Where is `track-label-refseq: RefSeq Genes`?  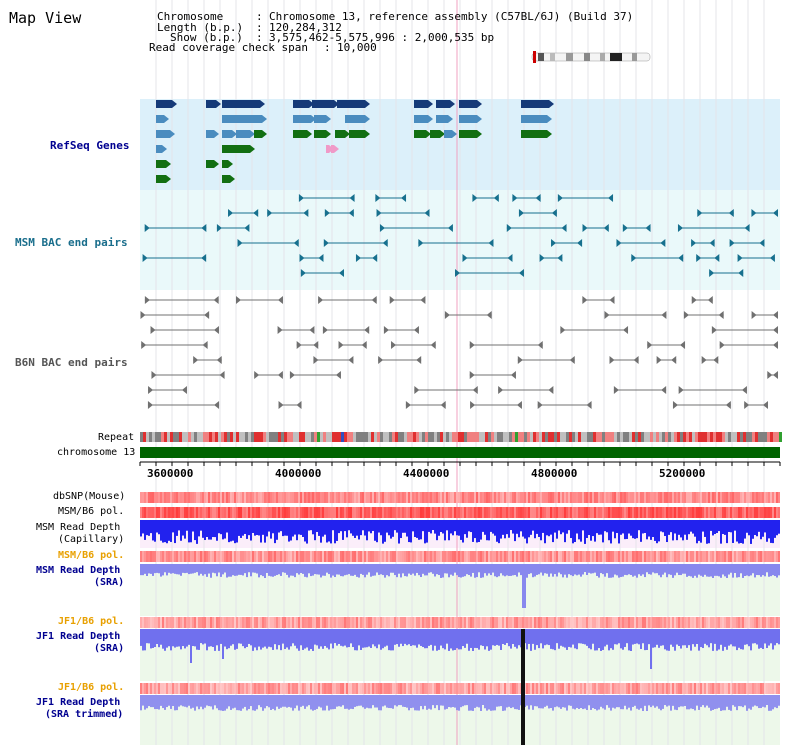
track-label-refseq: RefSeq Genes is located at coordinates (90, 145).